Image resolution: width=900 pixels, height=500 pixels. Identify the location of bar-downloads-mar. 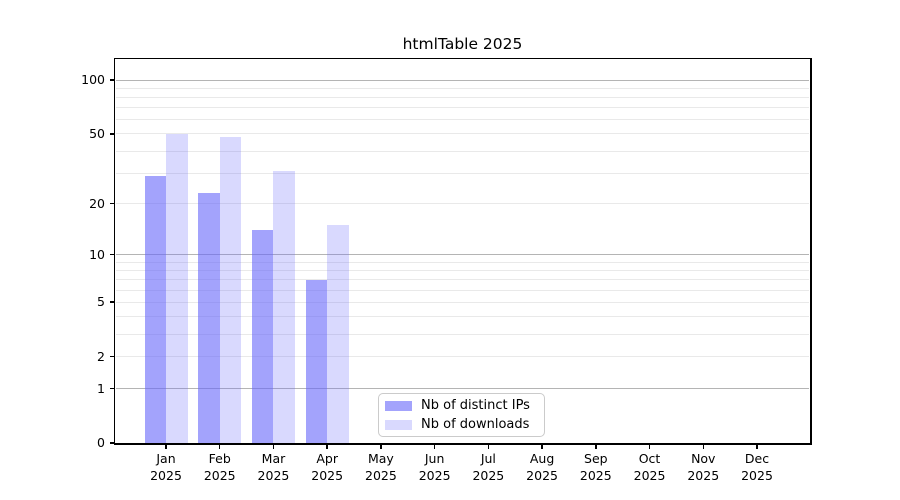
(284, 306).